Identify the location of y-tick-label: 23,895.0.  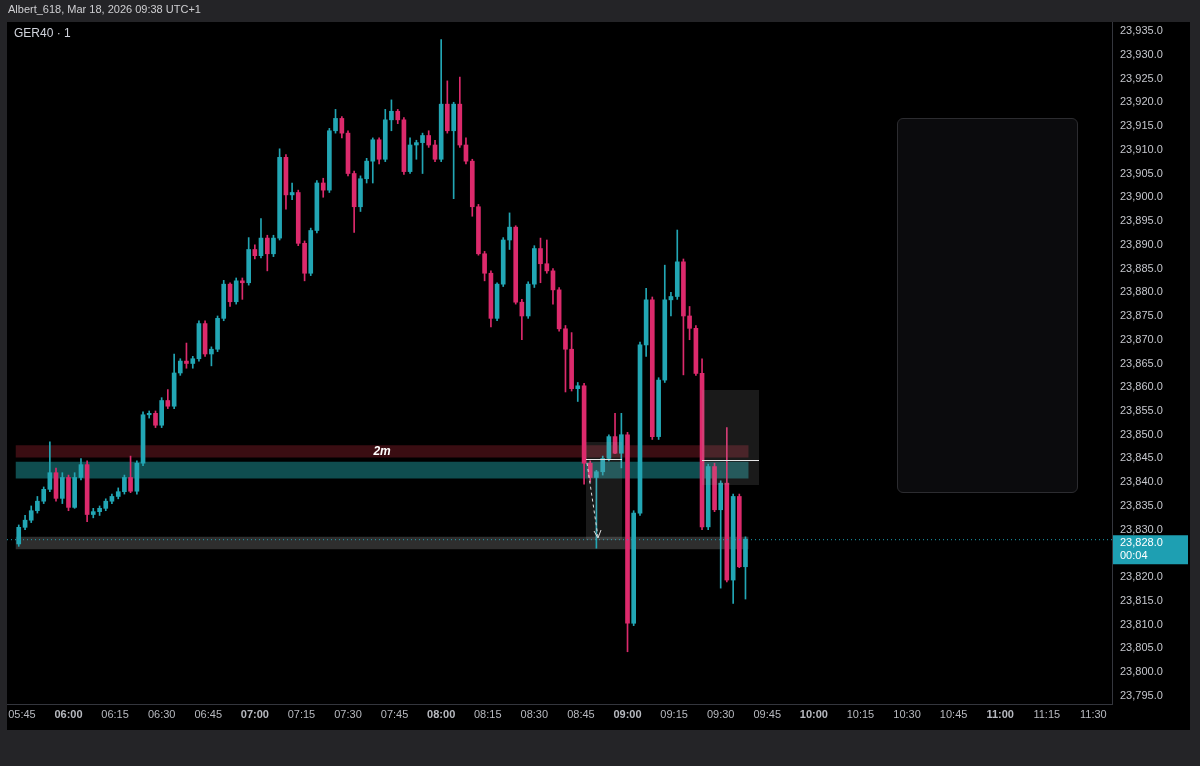
(1141, 220).